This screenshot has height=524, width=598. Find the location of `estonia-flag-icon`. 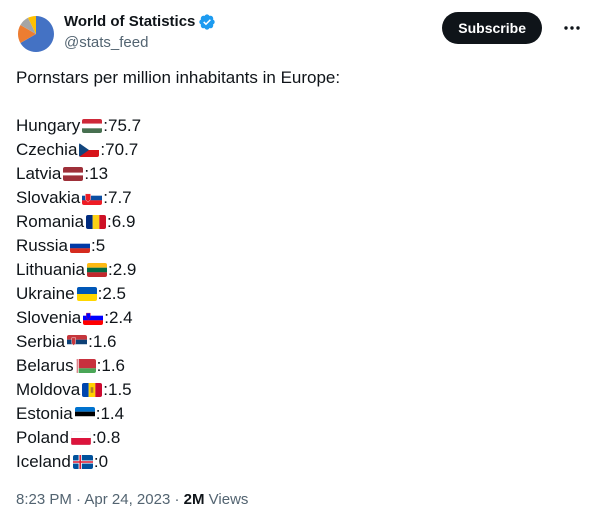

estonia-flag-icon is located at coordinates (84, 414).